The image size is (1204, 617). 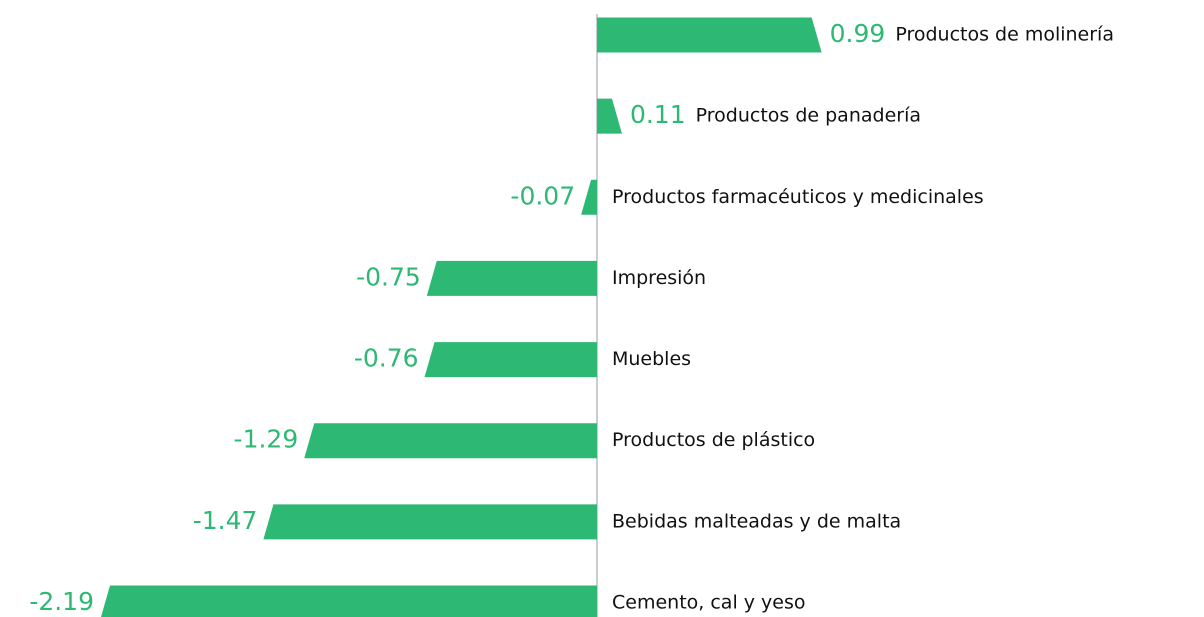 What do you see at coordinates (798, 197) in the screenshot?
I see `category-label: Productos farmacéuticos y medicinales` at bounding box center [798, 197].